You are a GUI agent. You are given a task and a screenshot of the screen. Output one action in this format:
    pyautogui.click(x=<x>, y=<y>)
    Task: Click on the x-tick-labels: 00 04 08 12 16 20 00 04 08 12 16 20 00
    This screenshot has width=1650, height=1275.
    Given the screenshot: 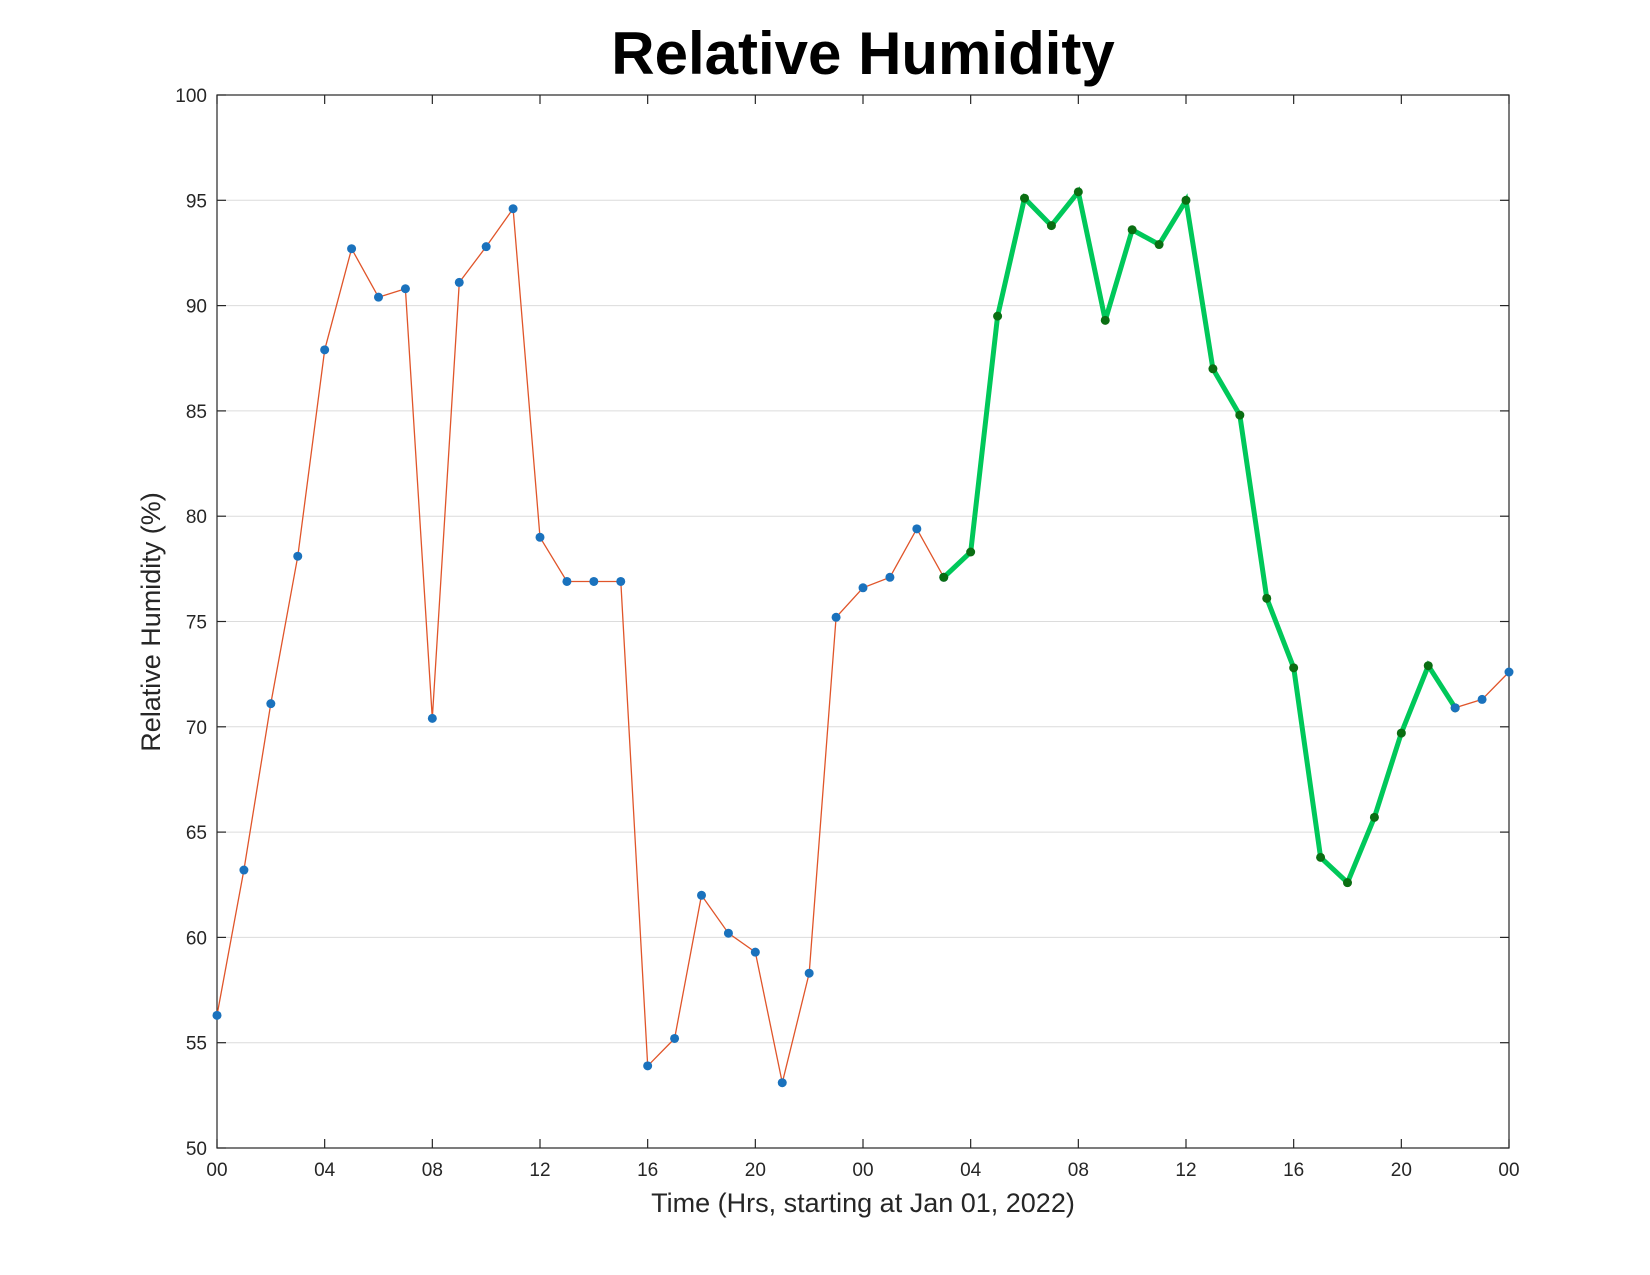 What is the action you would take?
    pyautogui.click(x=862, y=1170)
    